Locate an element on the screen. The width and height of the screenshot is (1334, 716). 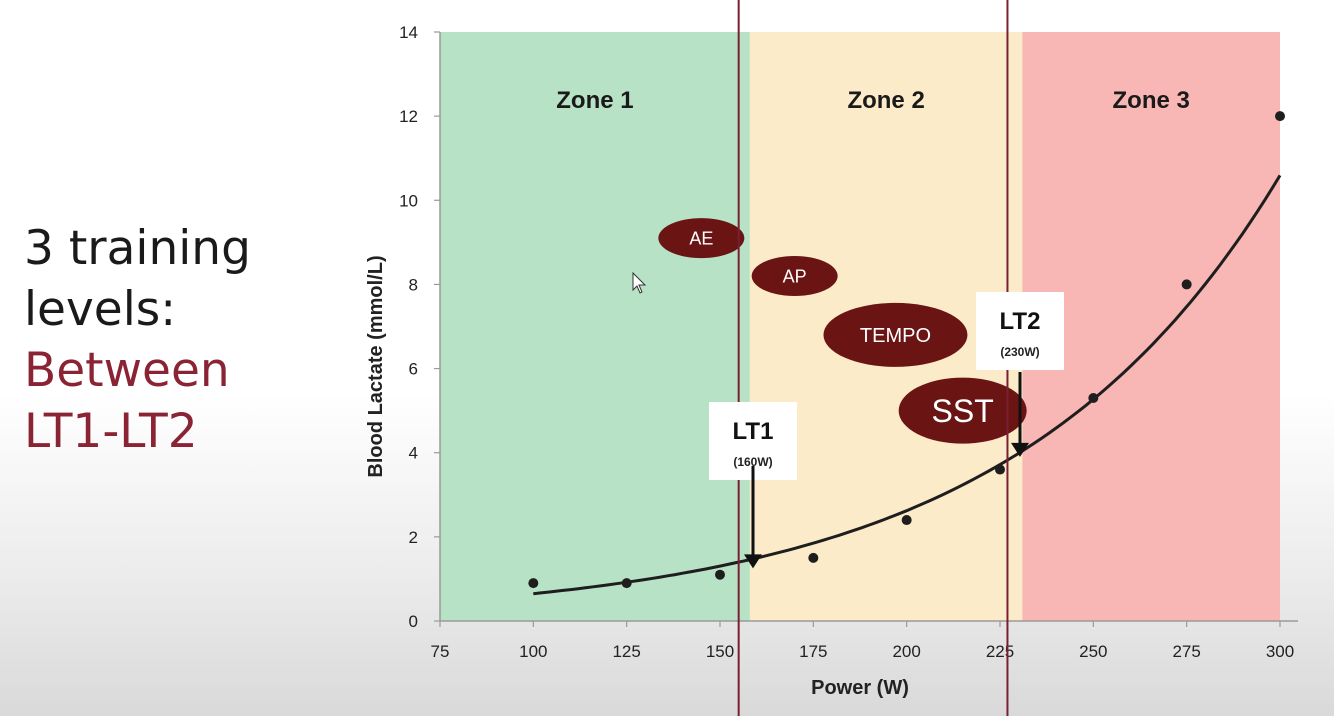
tempo-oval-label: TEMPO is located at coordinates (895, 336).